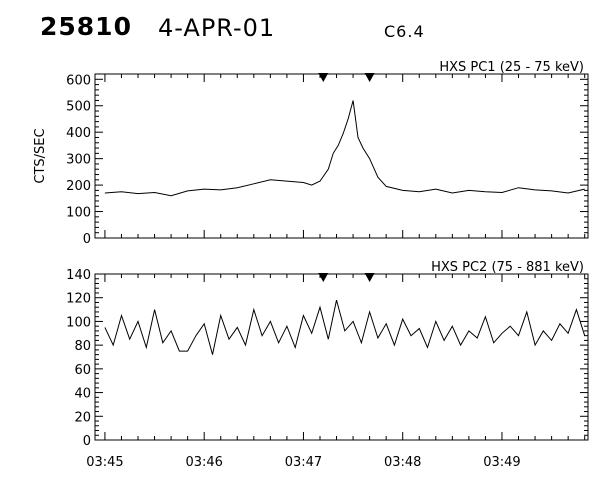  What do you see at coordinates (217, 28) in the screenshot?
I see `event-date: 4-APR-01` at bounding box center [217, 28].